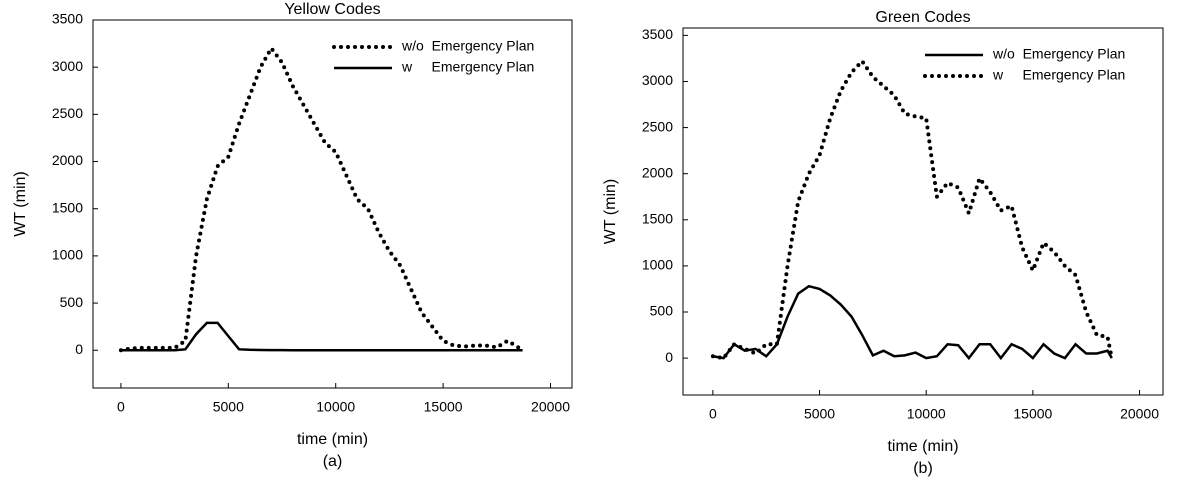 Image resolution: width=1180 pixels, height=486 pixels. Describe the element at coordinates (923, 468) in the screenshot. I see `caption: (b)` at that location.